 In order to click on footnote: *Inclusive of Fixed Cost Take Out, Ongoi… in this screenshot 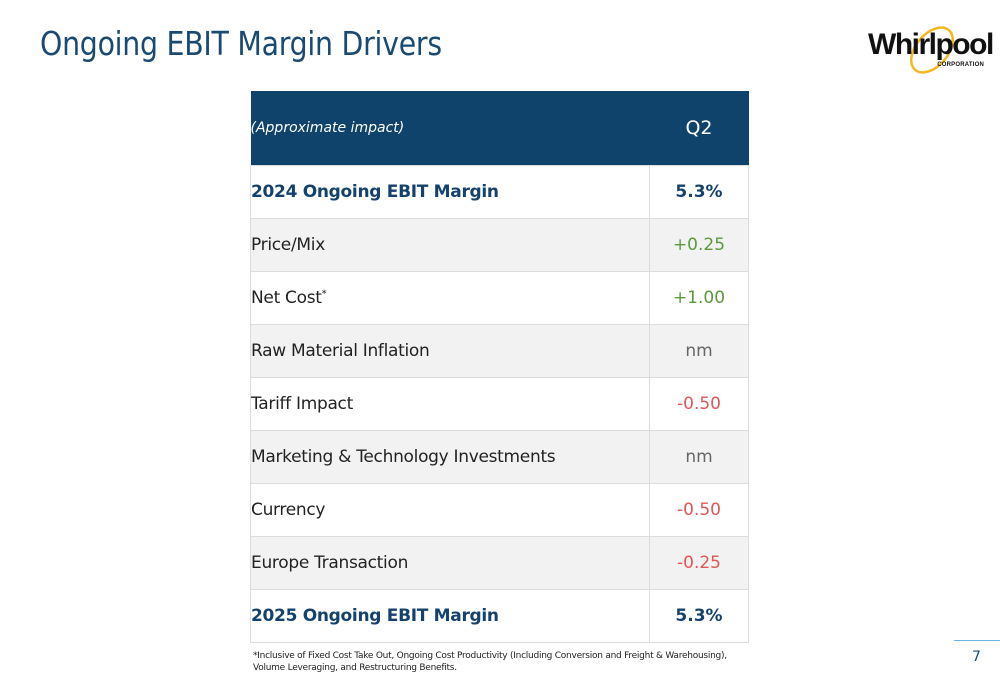, I will do `click(490, 662)`.